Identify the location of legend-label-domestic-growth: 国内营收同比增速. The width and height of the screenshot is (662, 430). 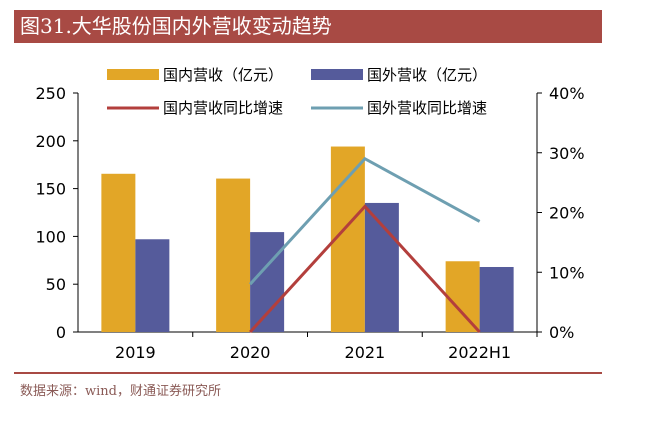
(223, 108).